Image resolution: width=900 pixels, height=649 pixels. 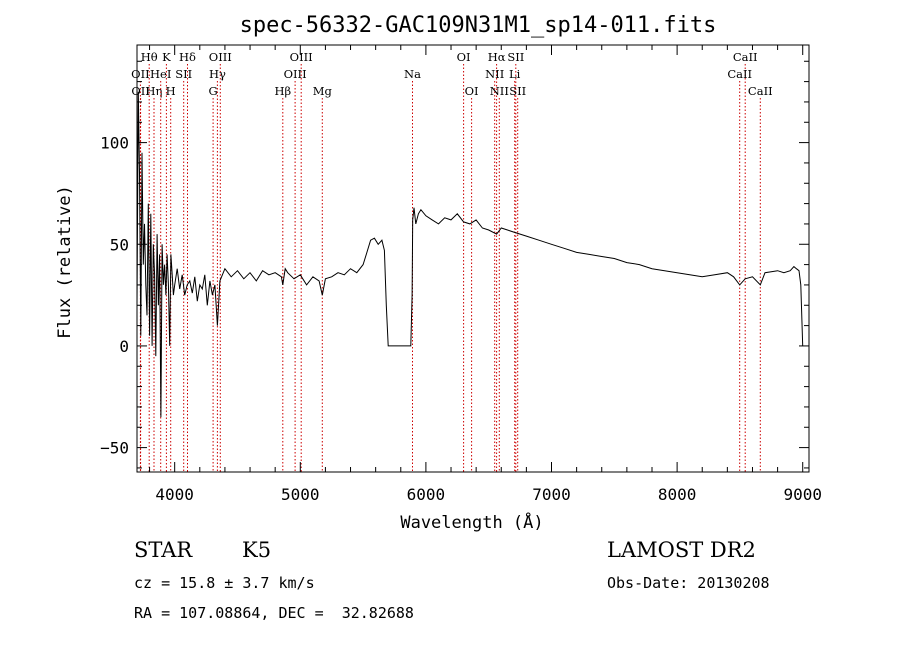 What do you see at coordinates (464, 57) in the screenshot?
I see `marker-label-17: OI` at bounding box center [464, 57].